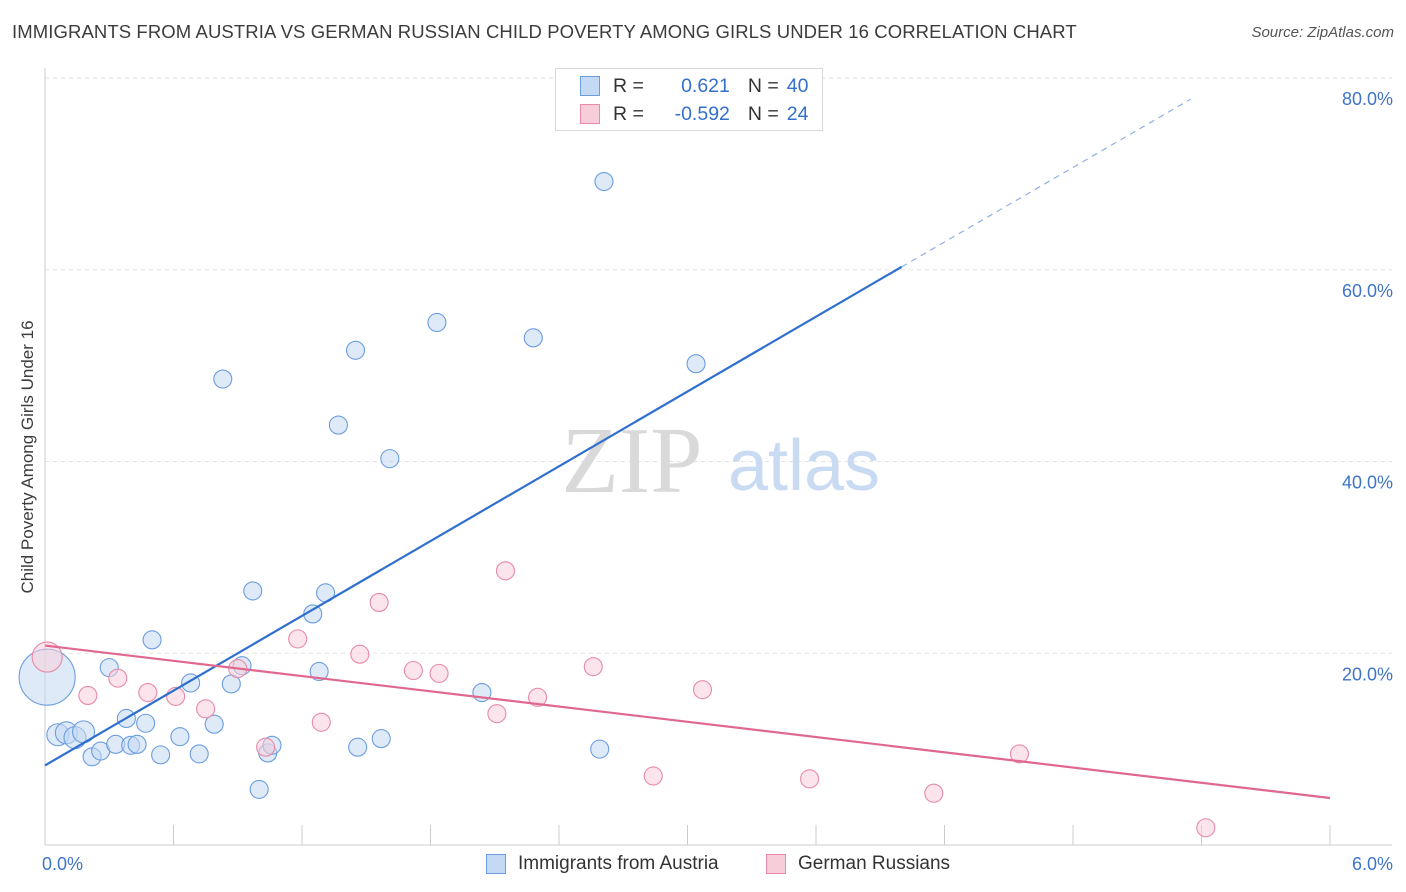 This screenshot has height=892, width=1406. Describe the element at coordinates (1046, 183) in the screenshot. I see `austria-trend-extension` at that location.